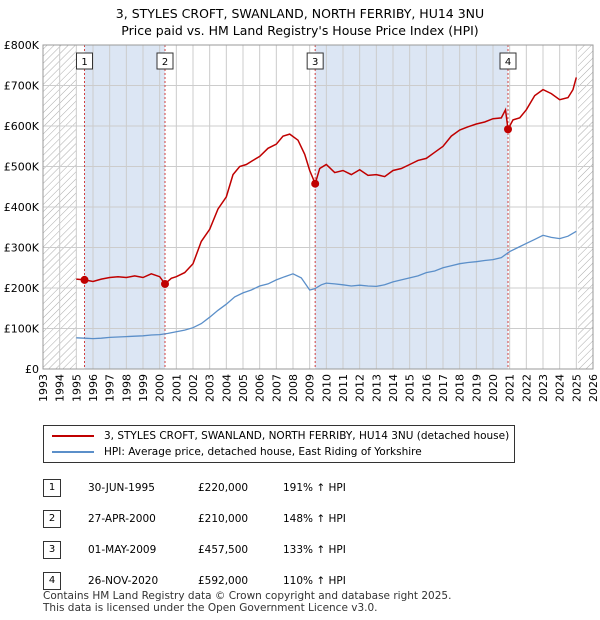 This screenshot has height=620, width=600. What do you see at coordinates (194, 518) in the screenshot?
I see `table-row: 2 27-APR-2000 £210,000 148% ↑ HPI` at bounding box center [194, 518].